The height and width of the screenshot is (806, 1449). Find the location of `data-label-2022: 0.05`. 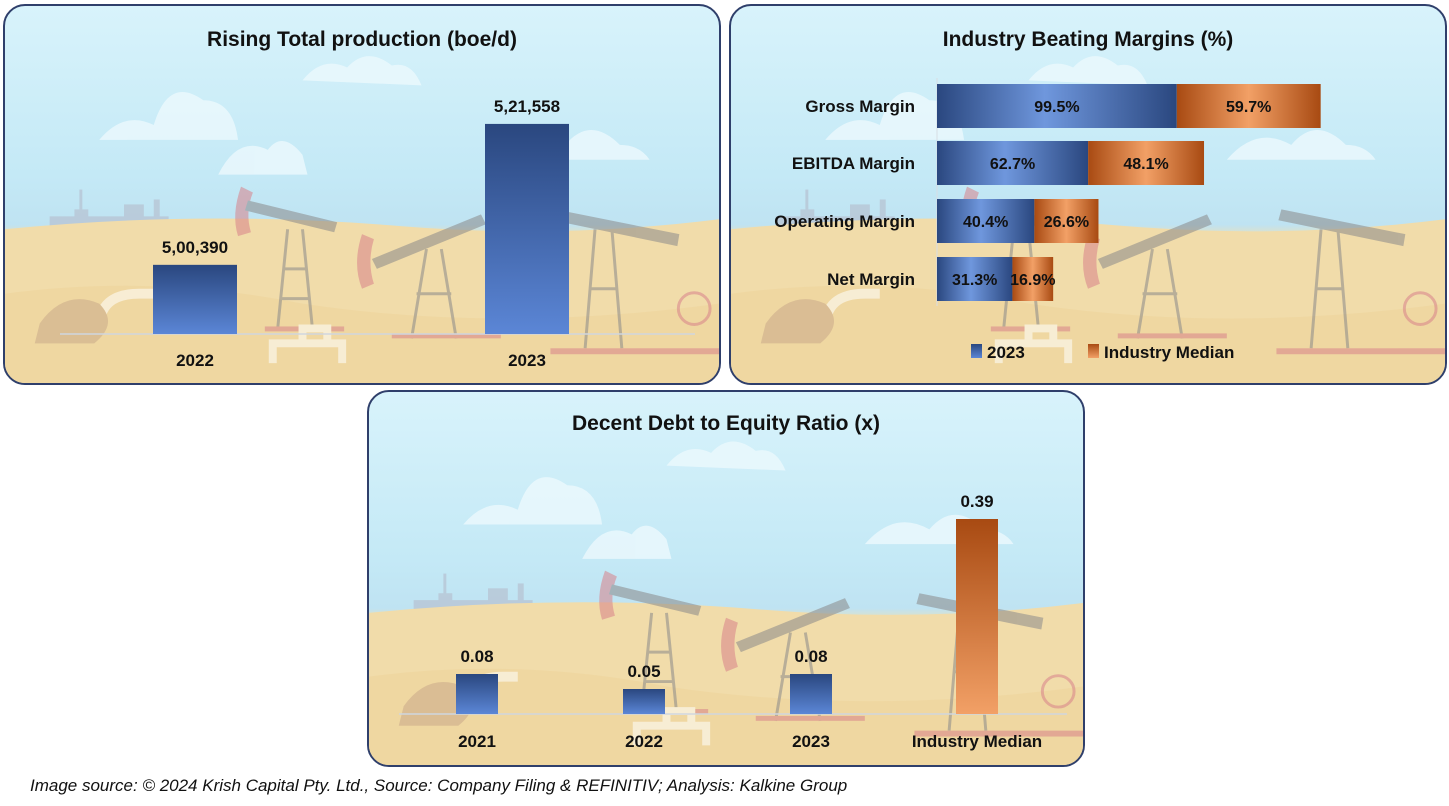

data-label-2022: 0.05 is located at coordinates (643, 671).